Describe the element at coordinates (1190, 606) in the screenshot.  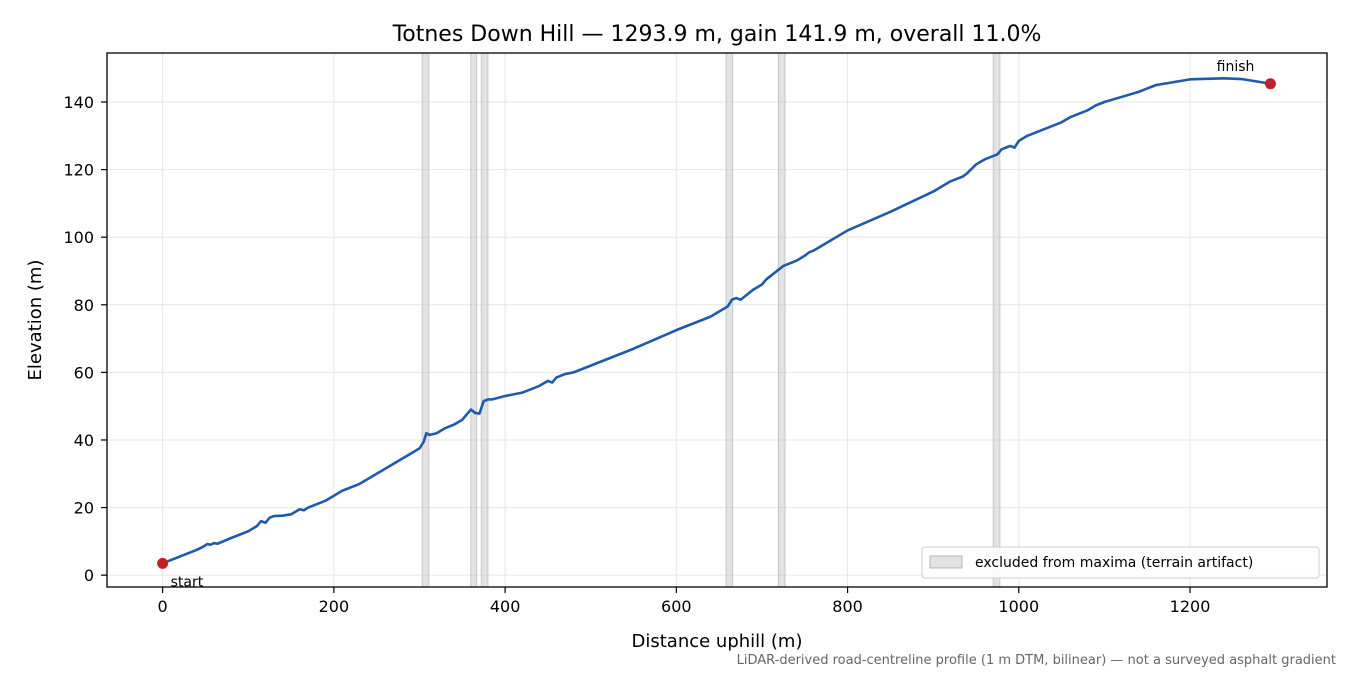
I see `x-tick-label: 1200` at that location.